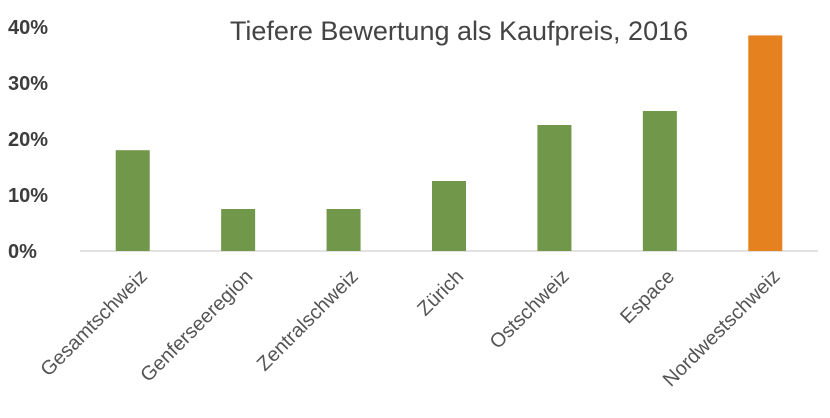 Image resolution: width=830 pixels, height=418 pixels. What do you see at coordinates (459, 31) in the screenshot?
I see `chart-title: Tiefere Bewertung als Kaufpreis, 2016` at bounding box center [459, 31].